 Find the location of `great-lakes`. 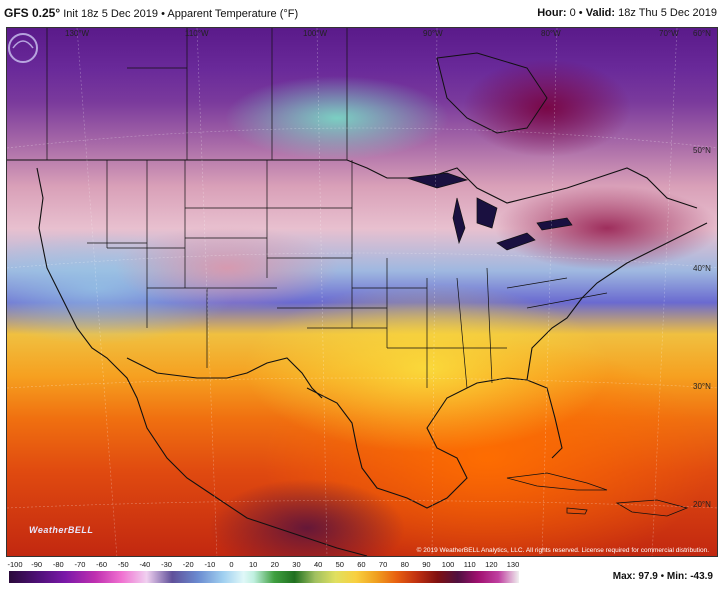

great-lakes is located at coordinates (489, 211).